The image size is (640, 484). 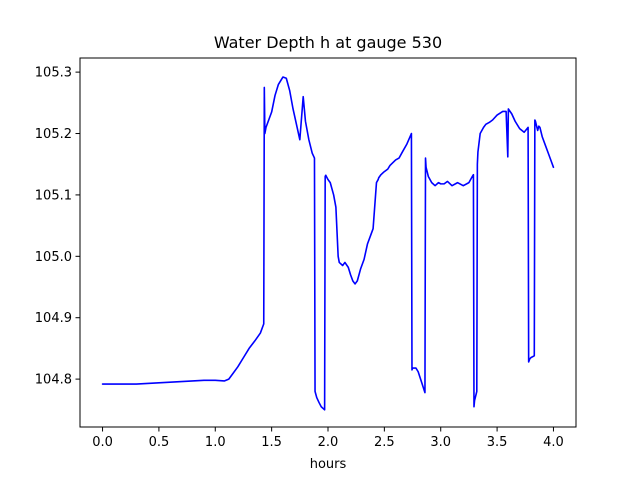 I want to click on x-tick-label: 3.5, so click(x=497, y=442).